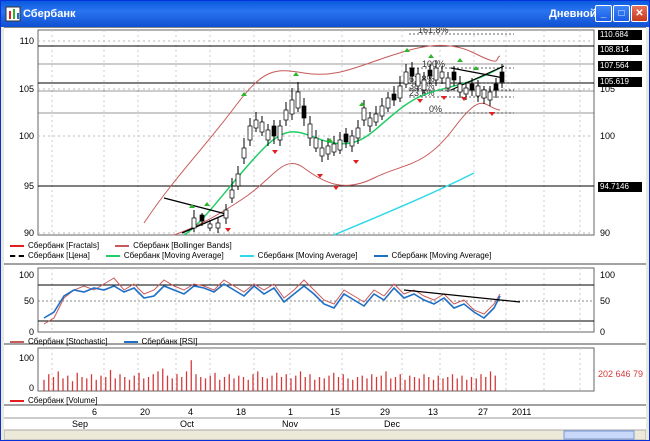 This screenshot has width=650, height=441. Describe the element at coordinates (316, 369) in the screenshot. I see `volume-panel-frame` at that location.